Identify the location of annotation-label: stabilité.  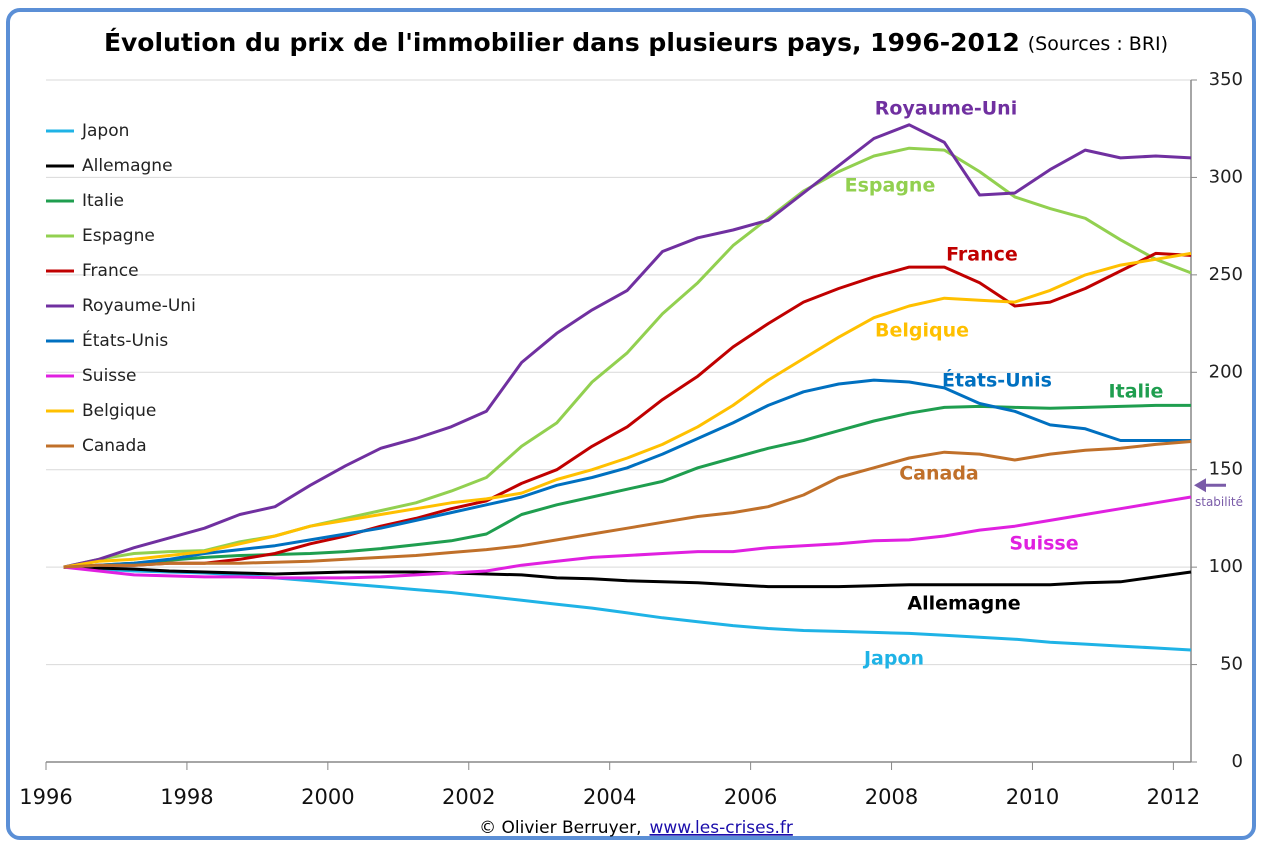
(1219, 502).